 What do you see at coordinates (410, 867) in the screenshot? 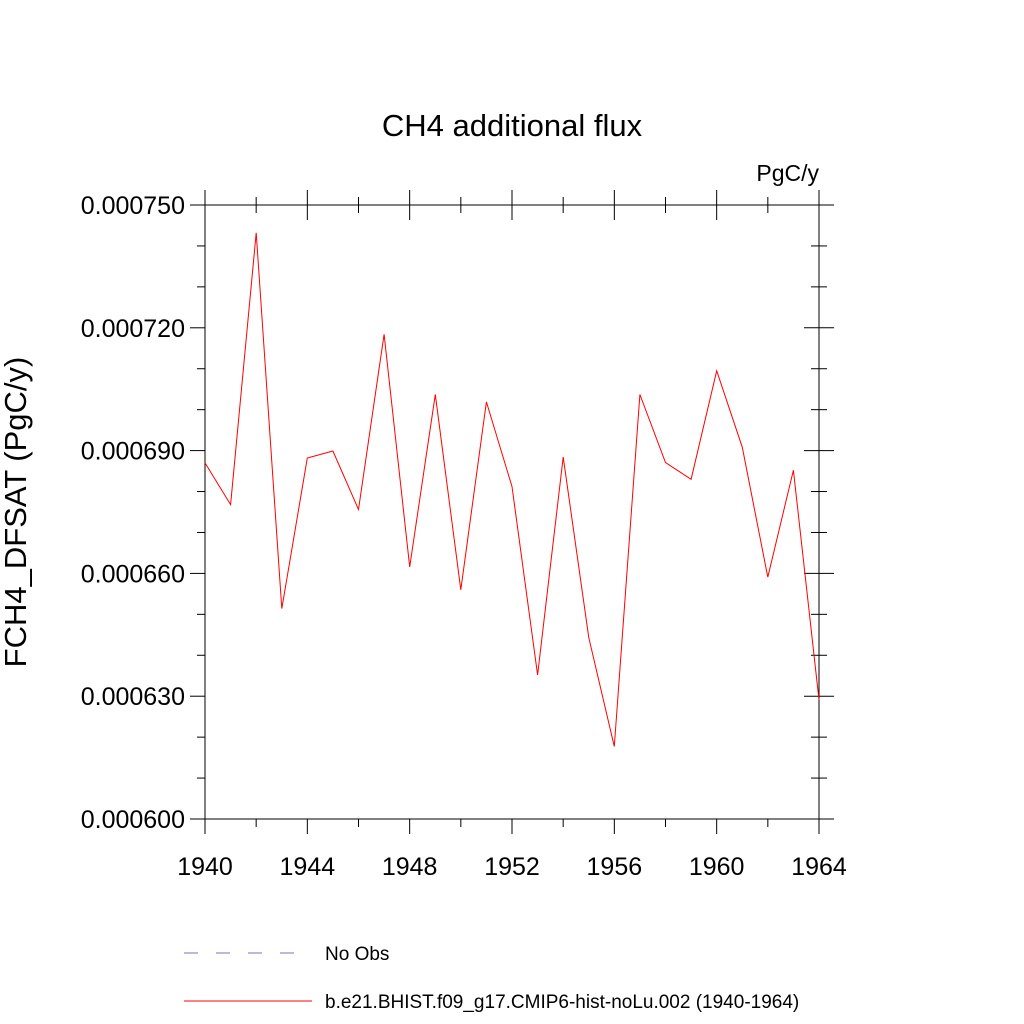
I see `x-tick-label: 1948` at bounding box center [410, 867].